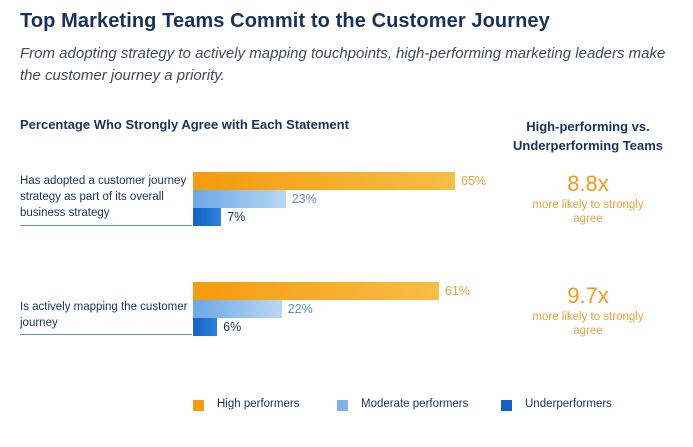 The image size is (693, 447). What do you see at coordinates (588, 324) in the screenshot?
I see `ratio-note-2: more likely to strongly agree` at bounding box center [588, 324].